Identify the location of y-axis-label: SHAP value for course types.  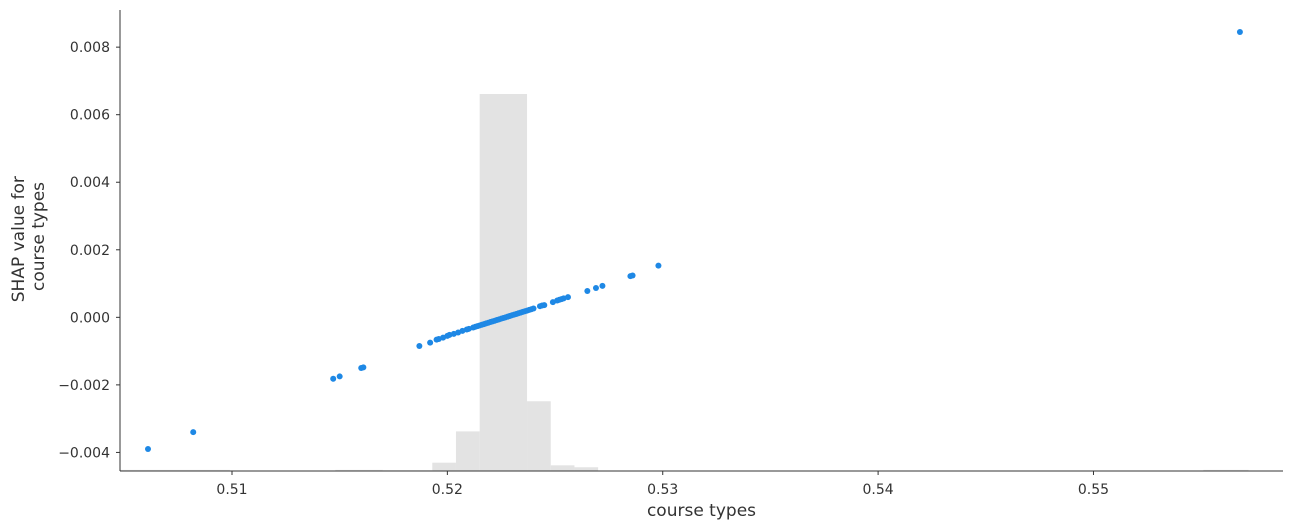
(29, 236).